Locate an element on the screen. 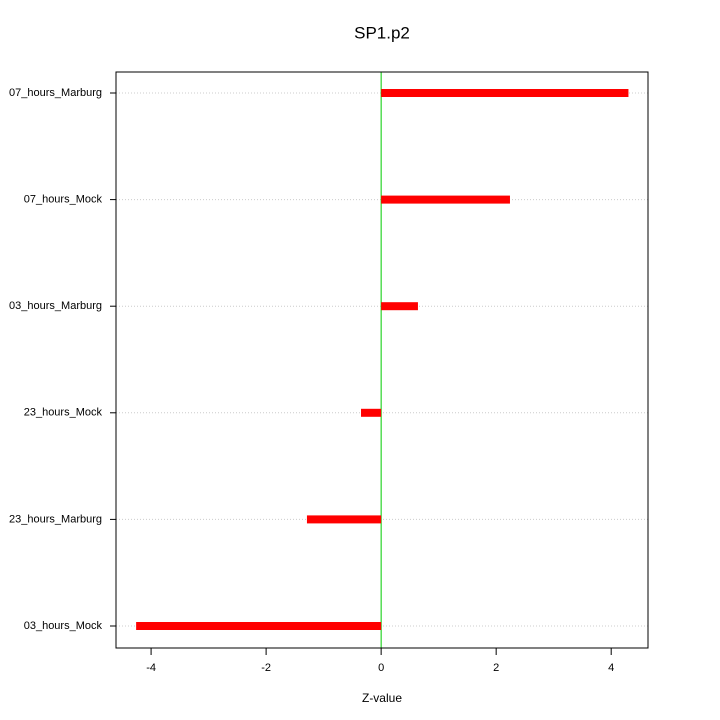 The height and width of the screenshot is (720, 720). y-tick-label: 07_hours_Marburg is located at coordinates (55, 93).